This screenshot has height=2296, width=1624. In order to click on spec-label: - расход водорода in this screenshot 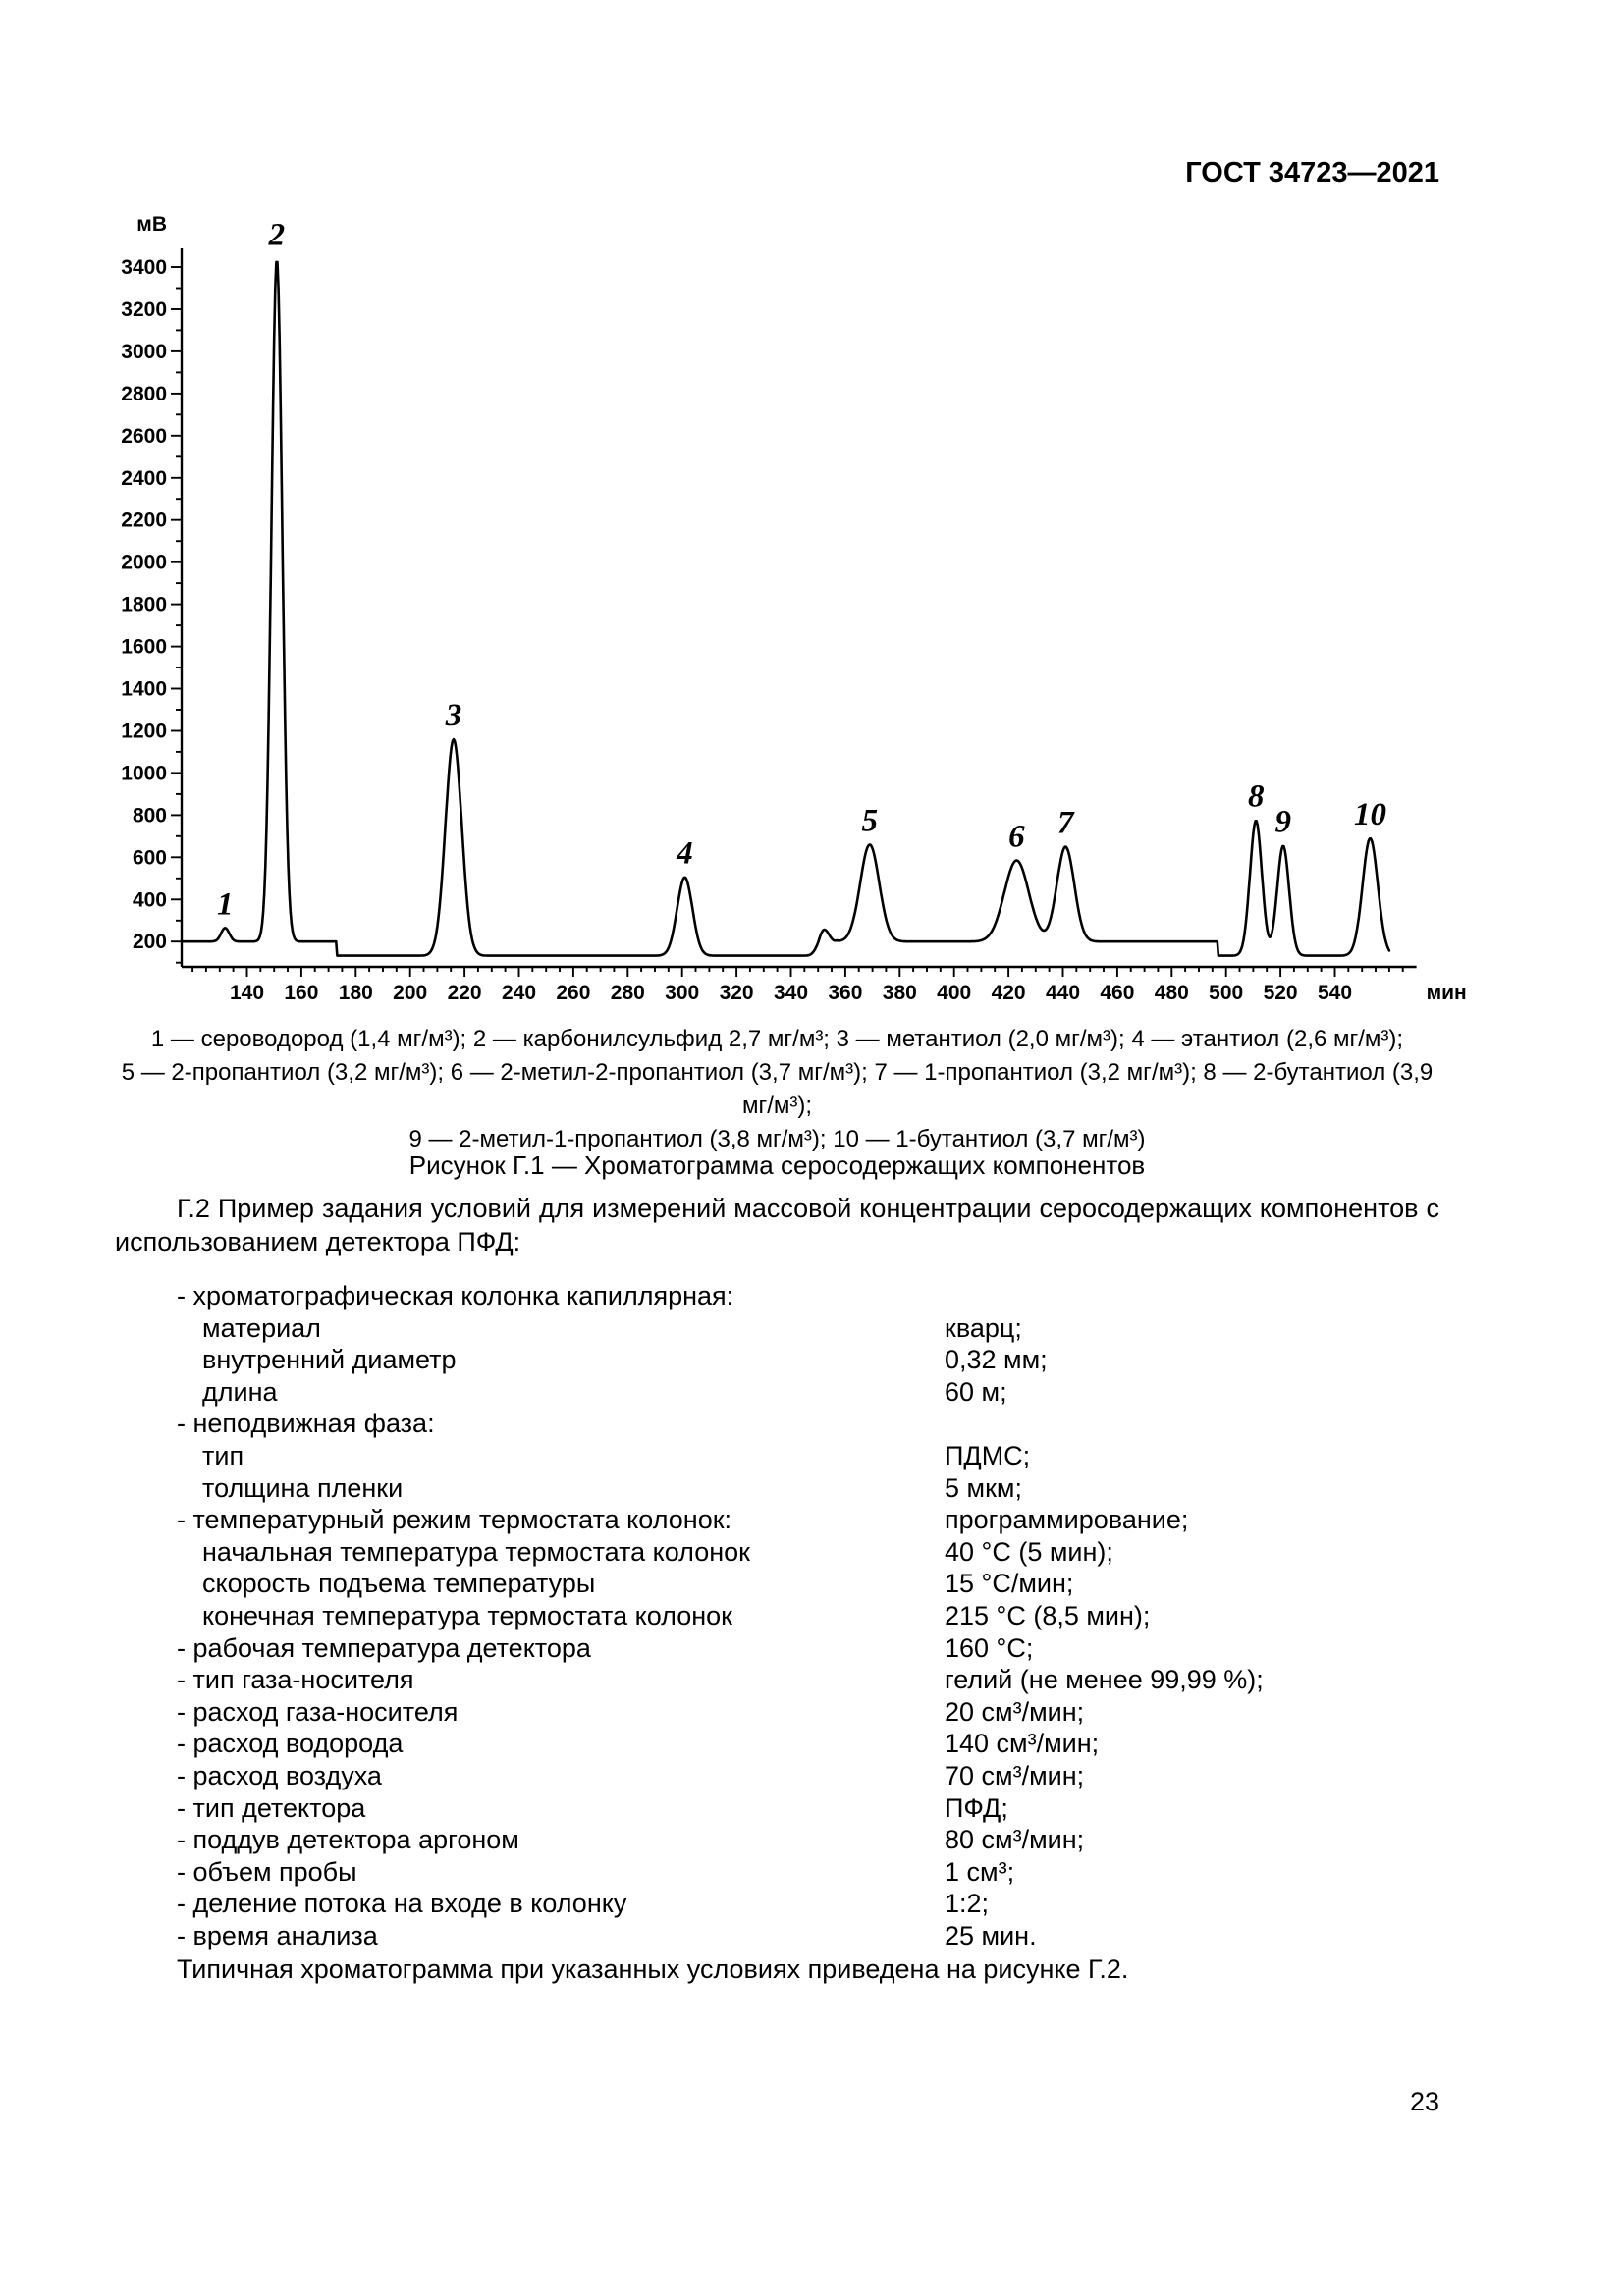, I will do `click(290, 1744)`.